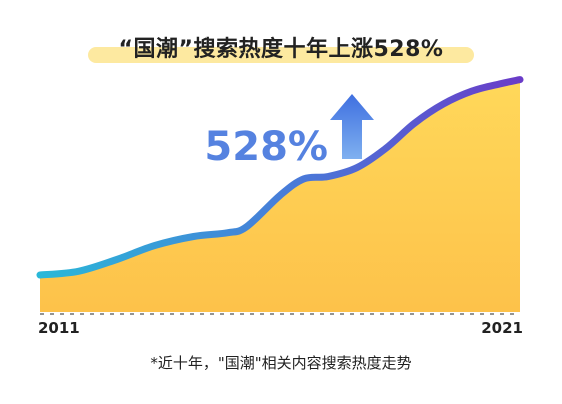 The image size is (562, 404). What do you see at coordinates (281, 363) in the screenshot?
I see `chart-caption: *近十年，"国潮"相关内容搜索热度走势` at bounding box center [281, 363].